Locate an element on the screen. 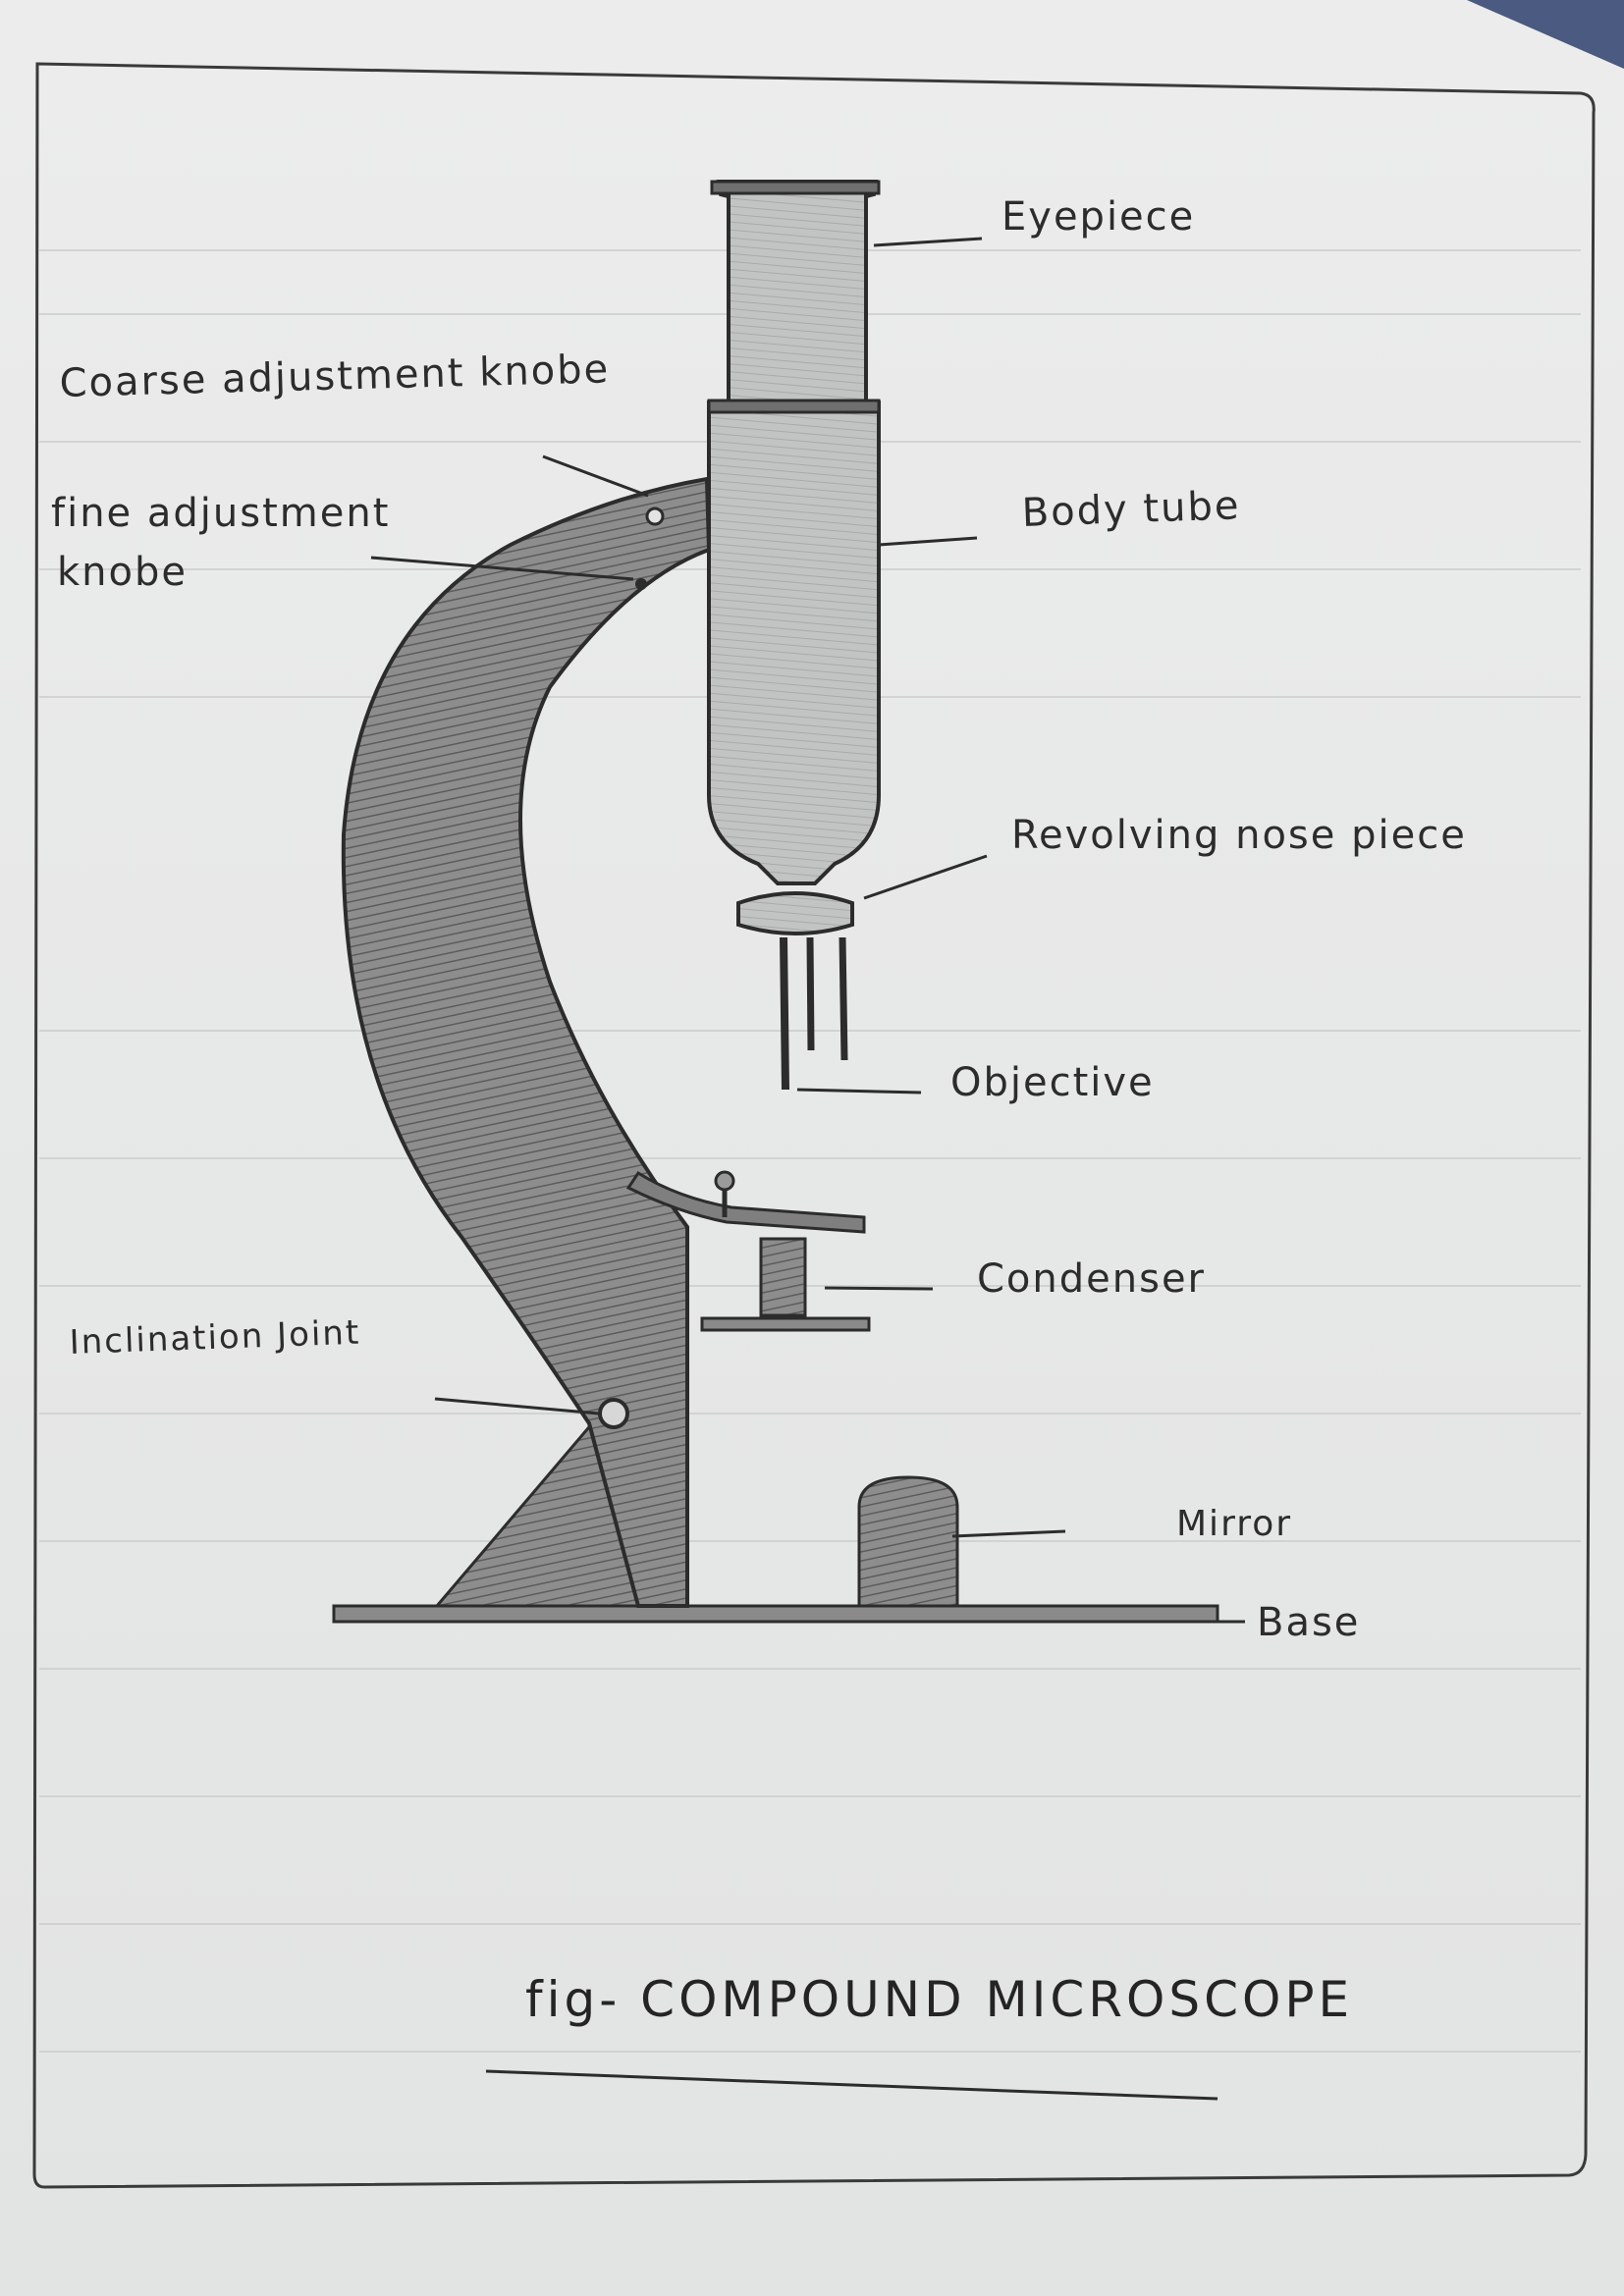 Image resolution: width=1624 pixels, height=2296 pixels. stage-arm is located at coordinates (745, 1202).